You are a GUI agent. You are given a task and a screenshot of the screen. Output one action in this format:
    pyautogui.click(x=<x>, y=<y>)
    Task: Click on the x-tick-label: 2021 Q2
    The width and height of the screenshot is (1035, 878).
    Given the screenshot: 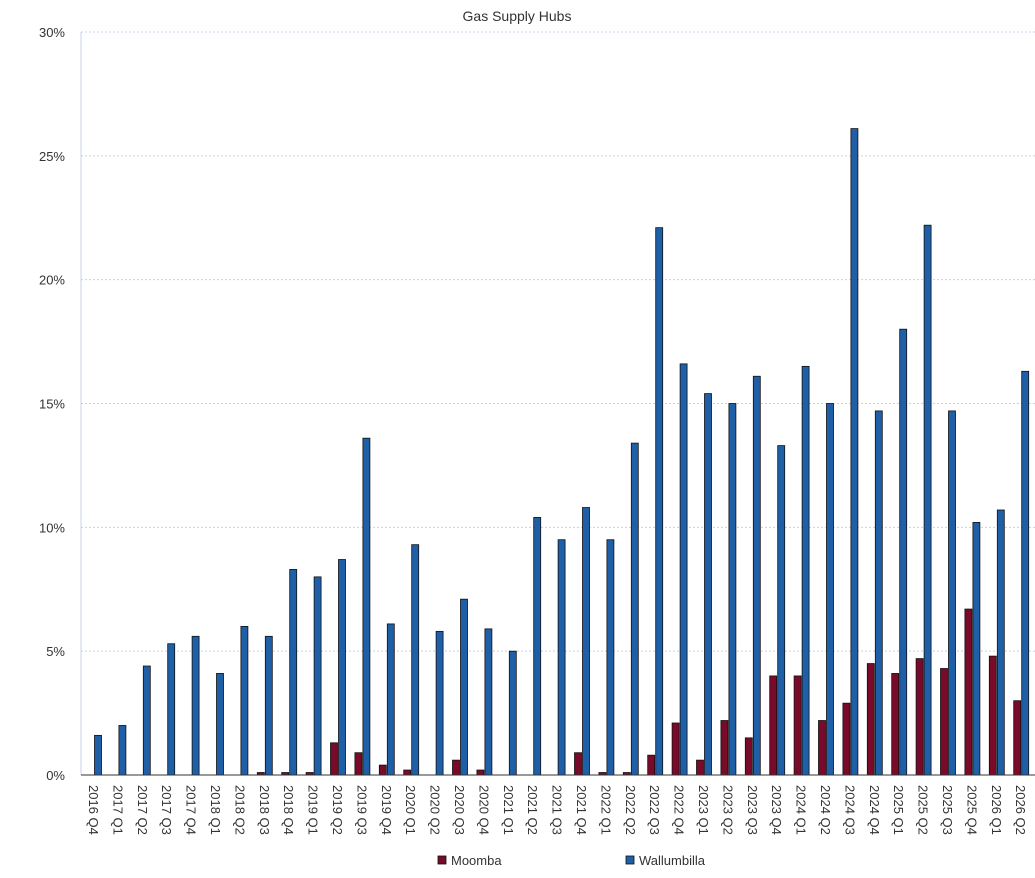 What is the action you would take?
    pyautogui.click(x=532, y=810)
    